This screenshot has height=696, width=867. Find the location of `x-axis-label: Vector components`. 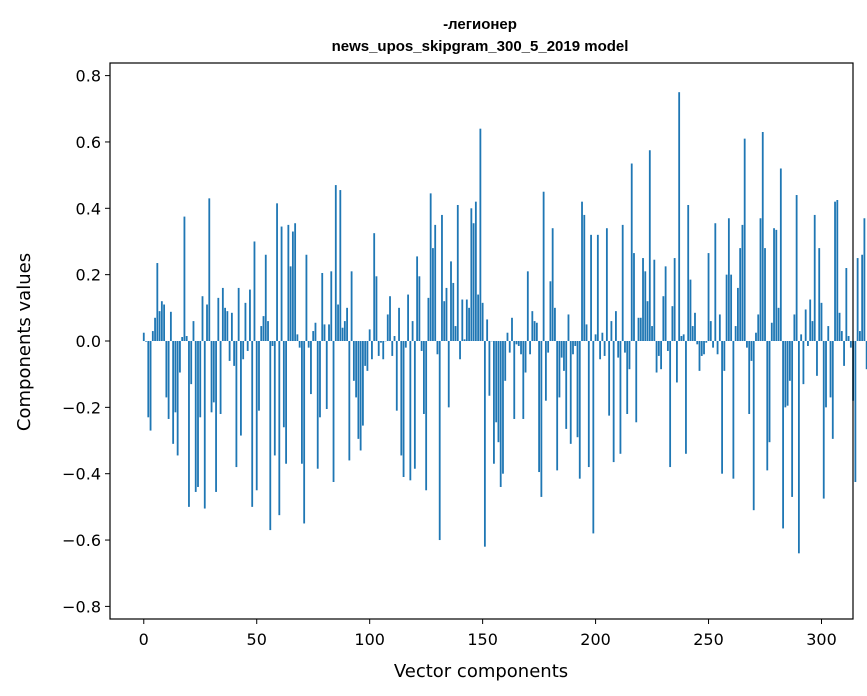

x-axis-label: Vector components is located at coordinates (481, 671).